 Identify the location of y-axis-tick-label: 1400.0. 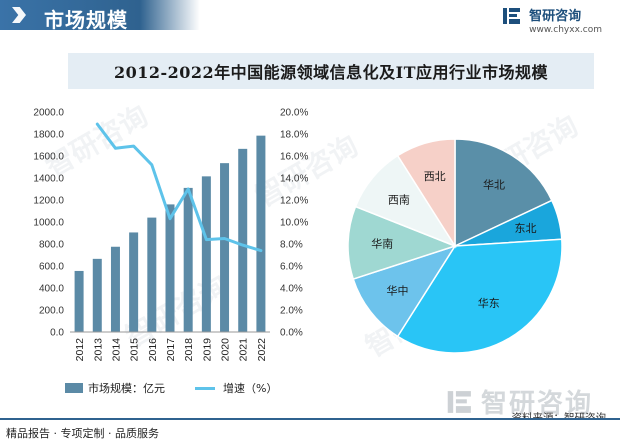
(48, 179).